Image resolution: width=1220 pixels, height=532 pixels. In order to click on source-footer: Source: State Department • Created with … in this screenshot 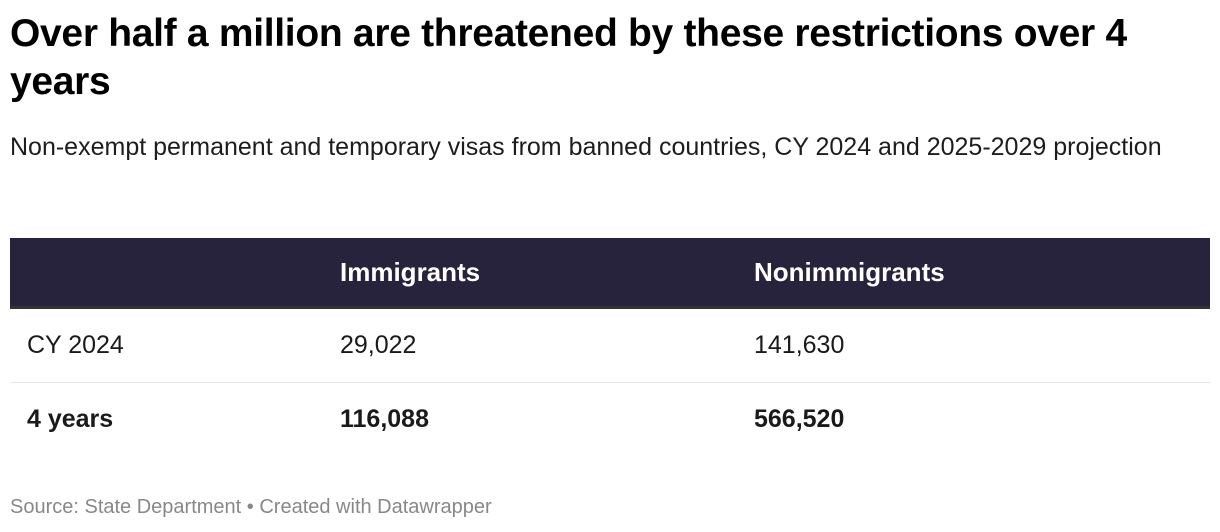, I will do `click(251, 507)`.